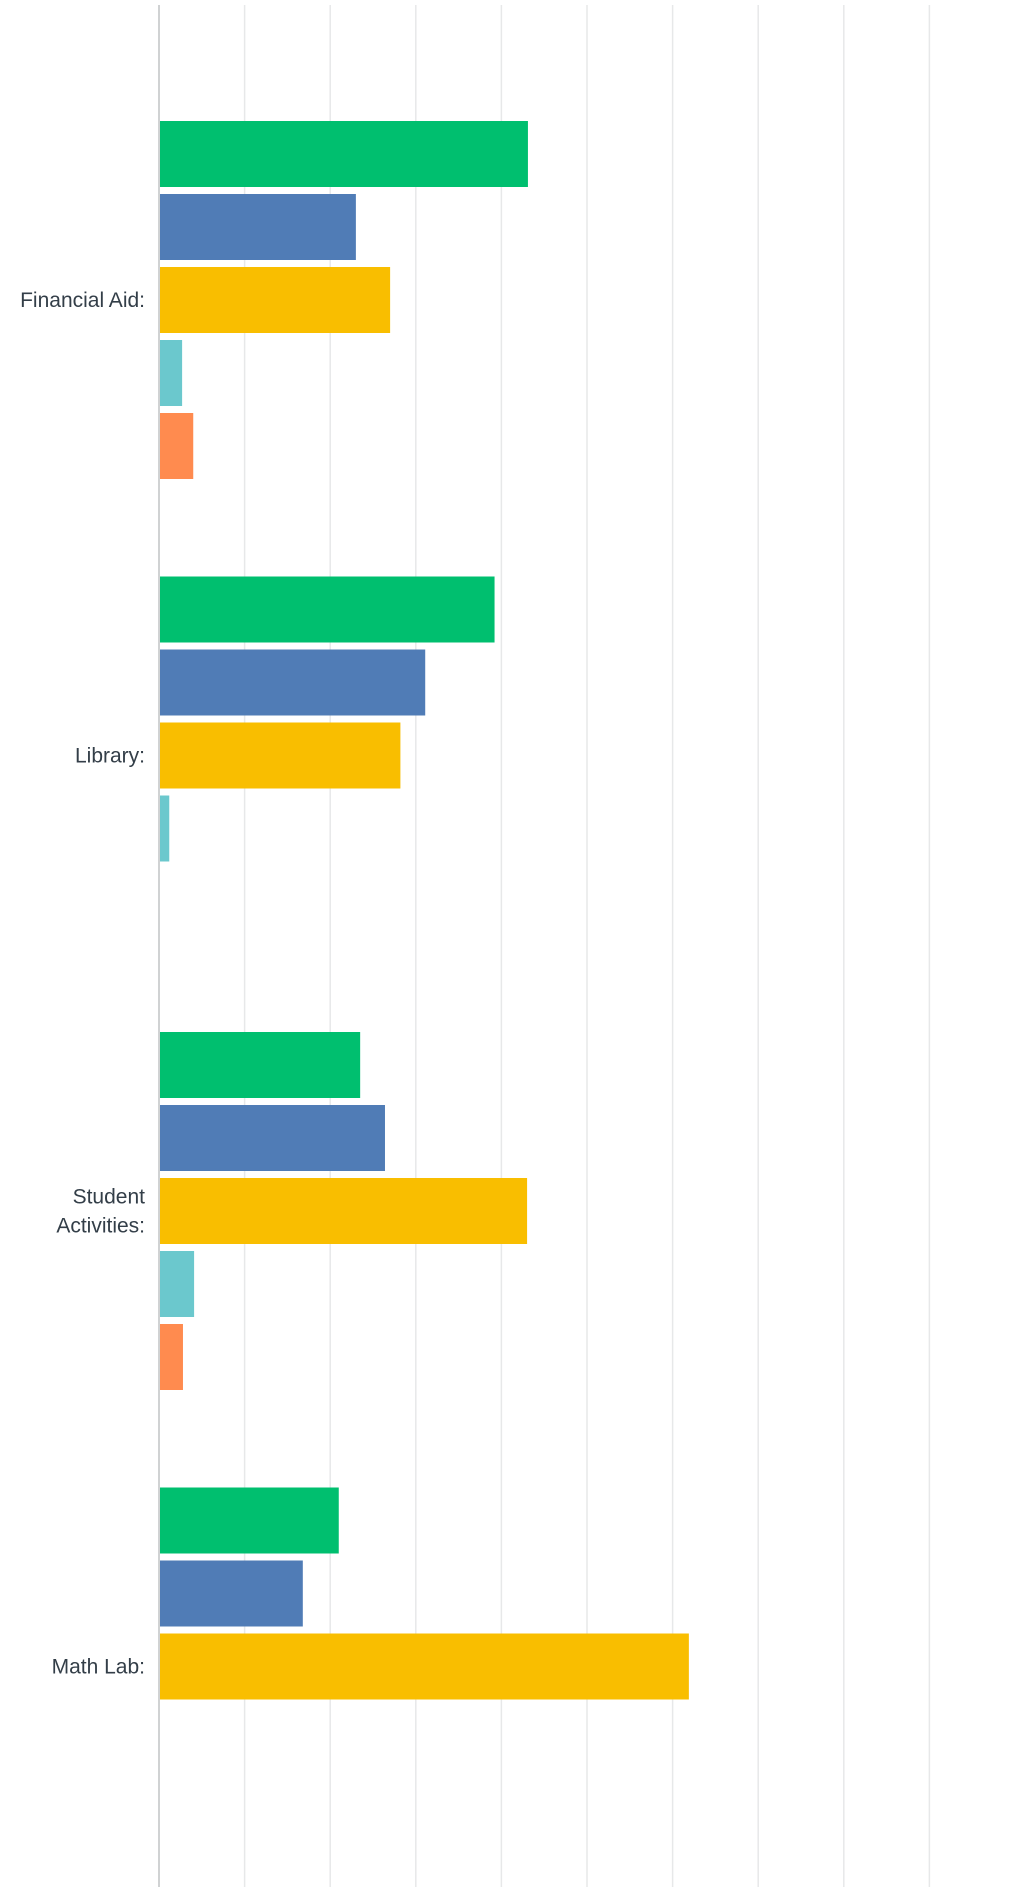  Describe the element at coordinates (100, 1212) in the screenshot. I see `category-label: Student Activities:` at that location.